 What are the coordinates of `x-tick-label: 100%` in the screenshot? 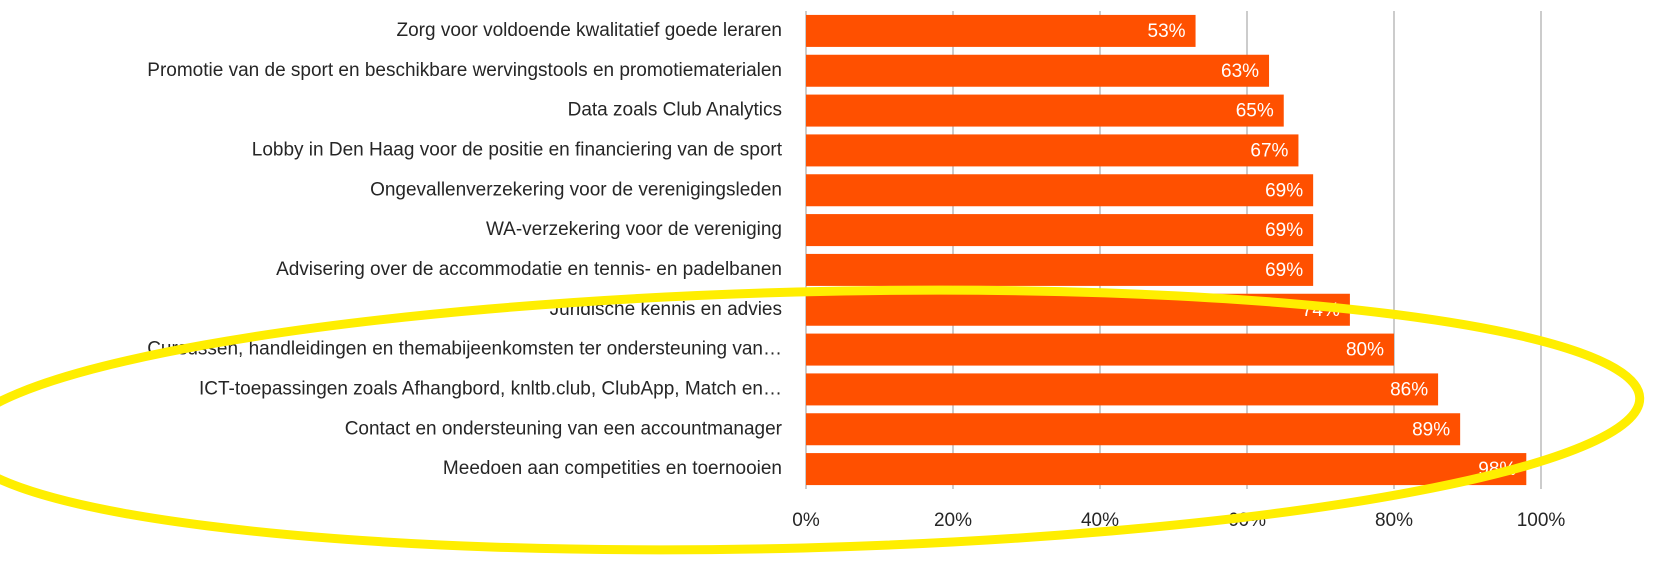 It's located at (1541, 520).